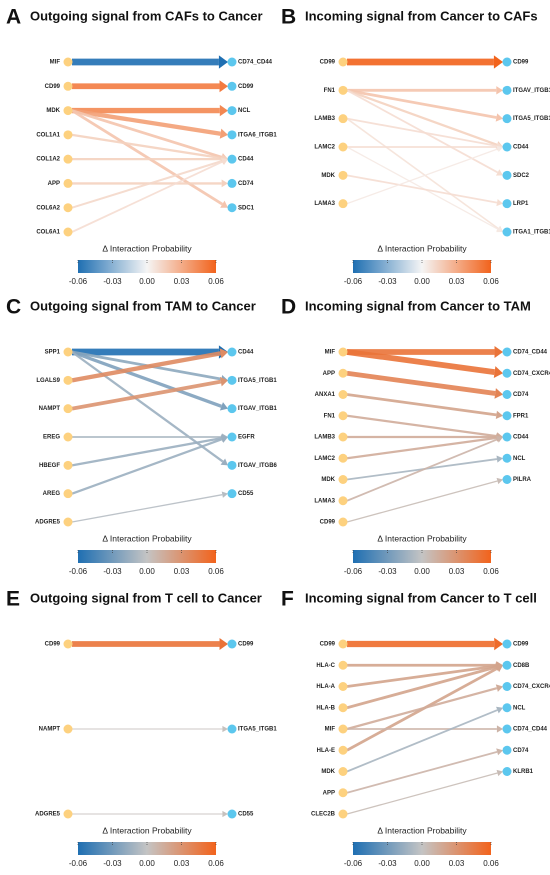 This screenshot has height=875, width=550. Describe the element at coordinates (55, 63) in the screenshot. I see `source-label: MIF` at that location.